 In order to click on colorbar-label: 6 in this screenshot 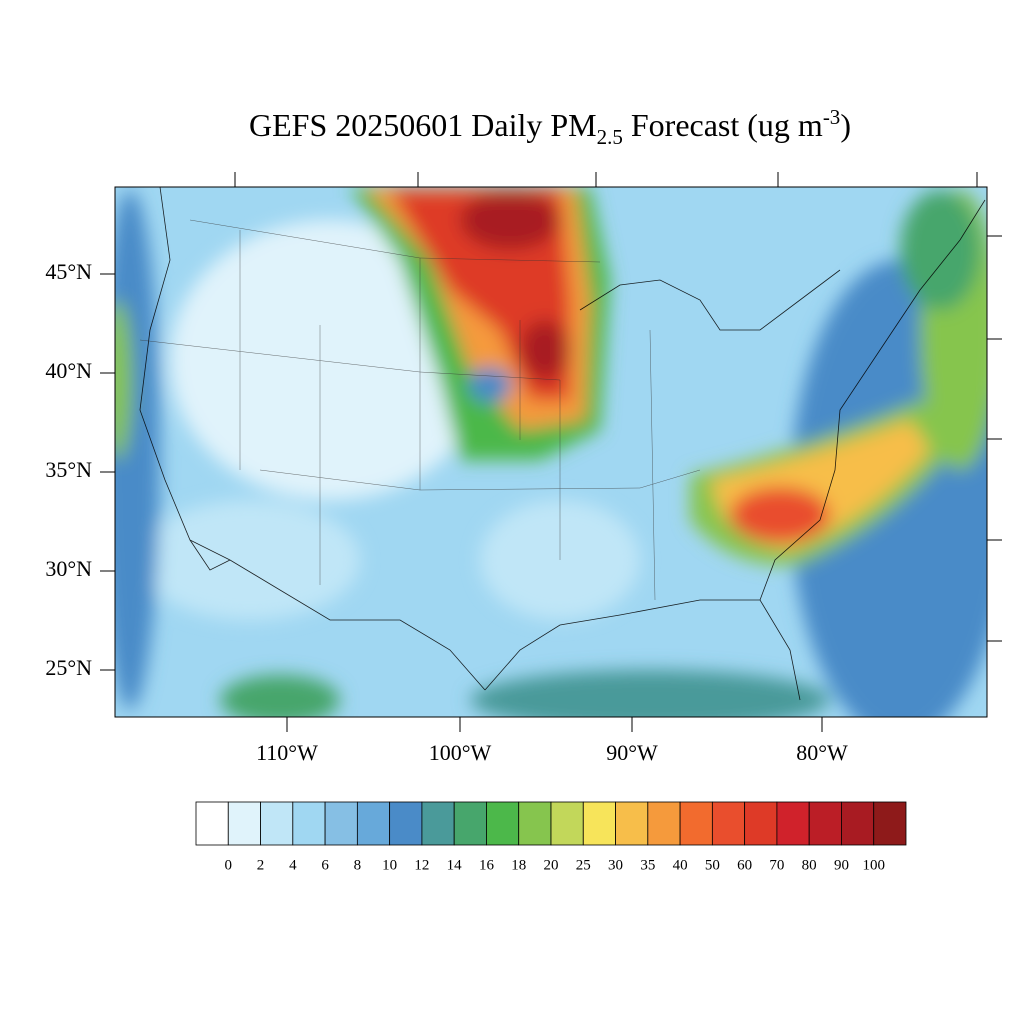, I will do `click(325, 865)`.